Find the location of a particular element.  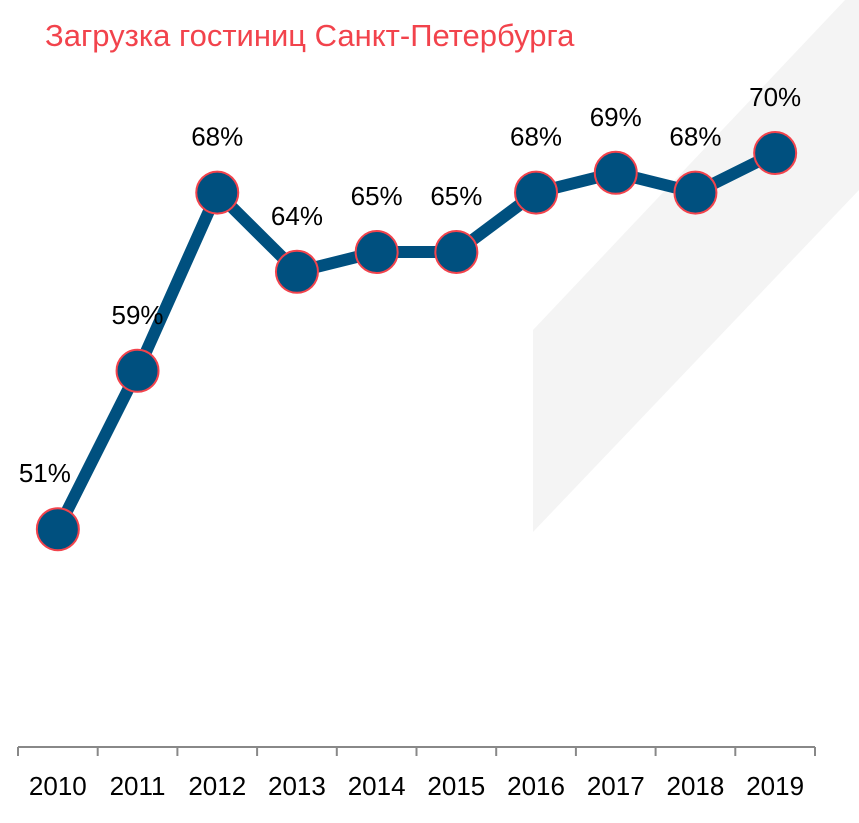

x-tick-label: 2017 is located at coordinates (616, 786).